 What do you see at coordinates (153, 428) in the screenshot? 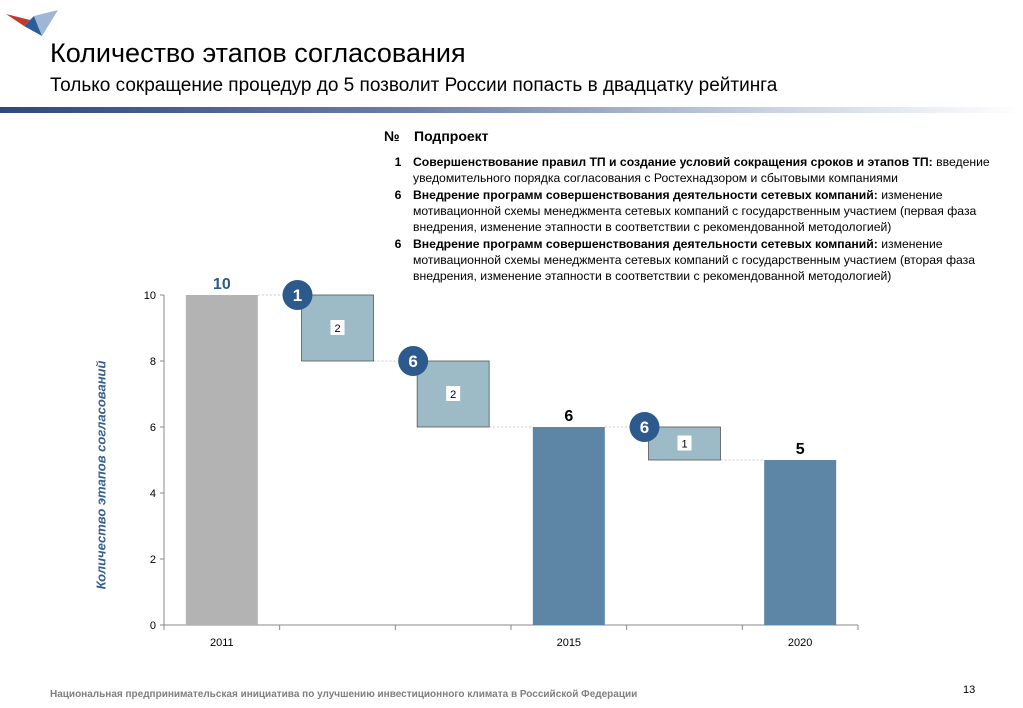
I see `y-tick-label: 6` at bounding box center [153, 428].